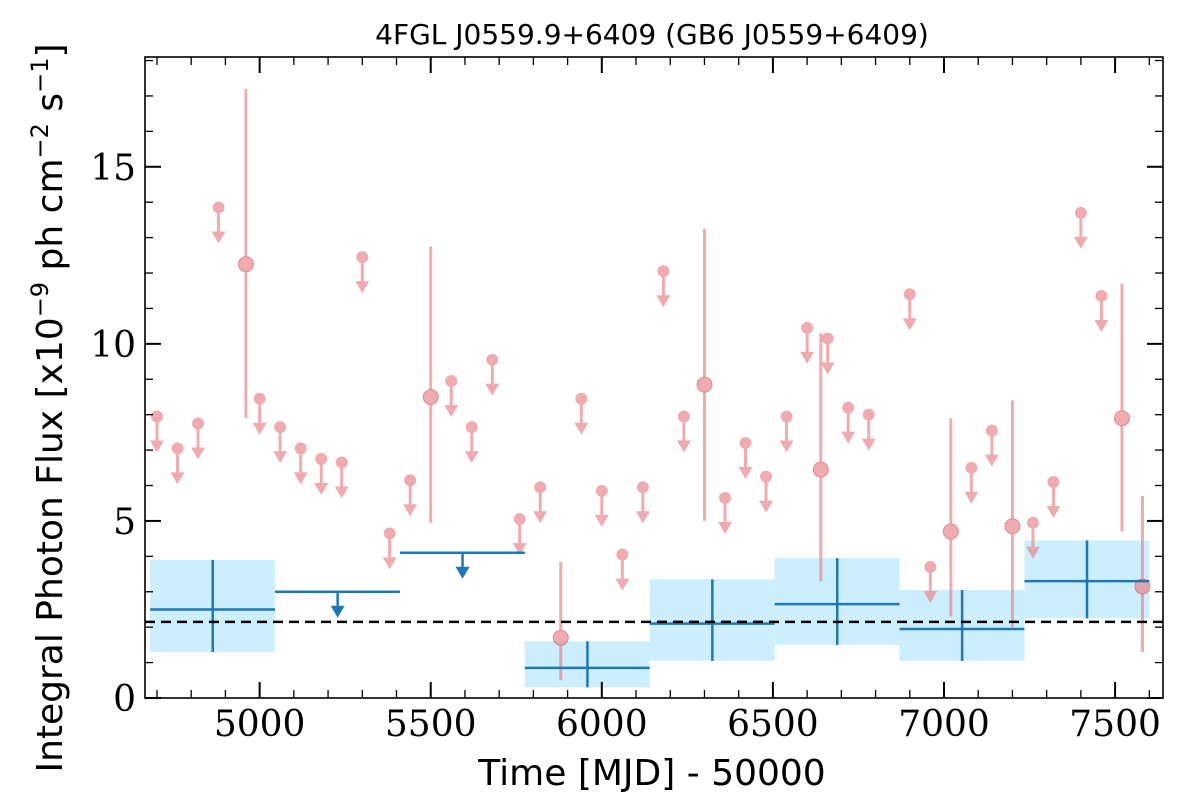  What do you see at coordinates (651, 773) in the screenshot?
I see `x-axis-label: Time [MJD] - 50000` at bounding box center [651, 773].